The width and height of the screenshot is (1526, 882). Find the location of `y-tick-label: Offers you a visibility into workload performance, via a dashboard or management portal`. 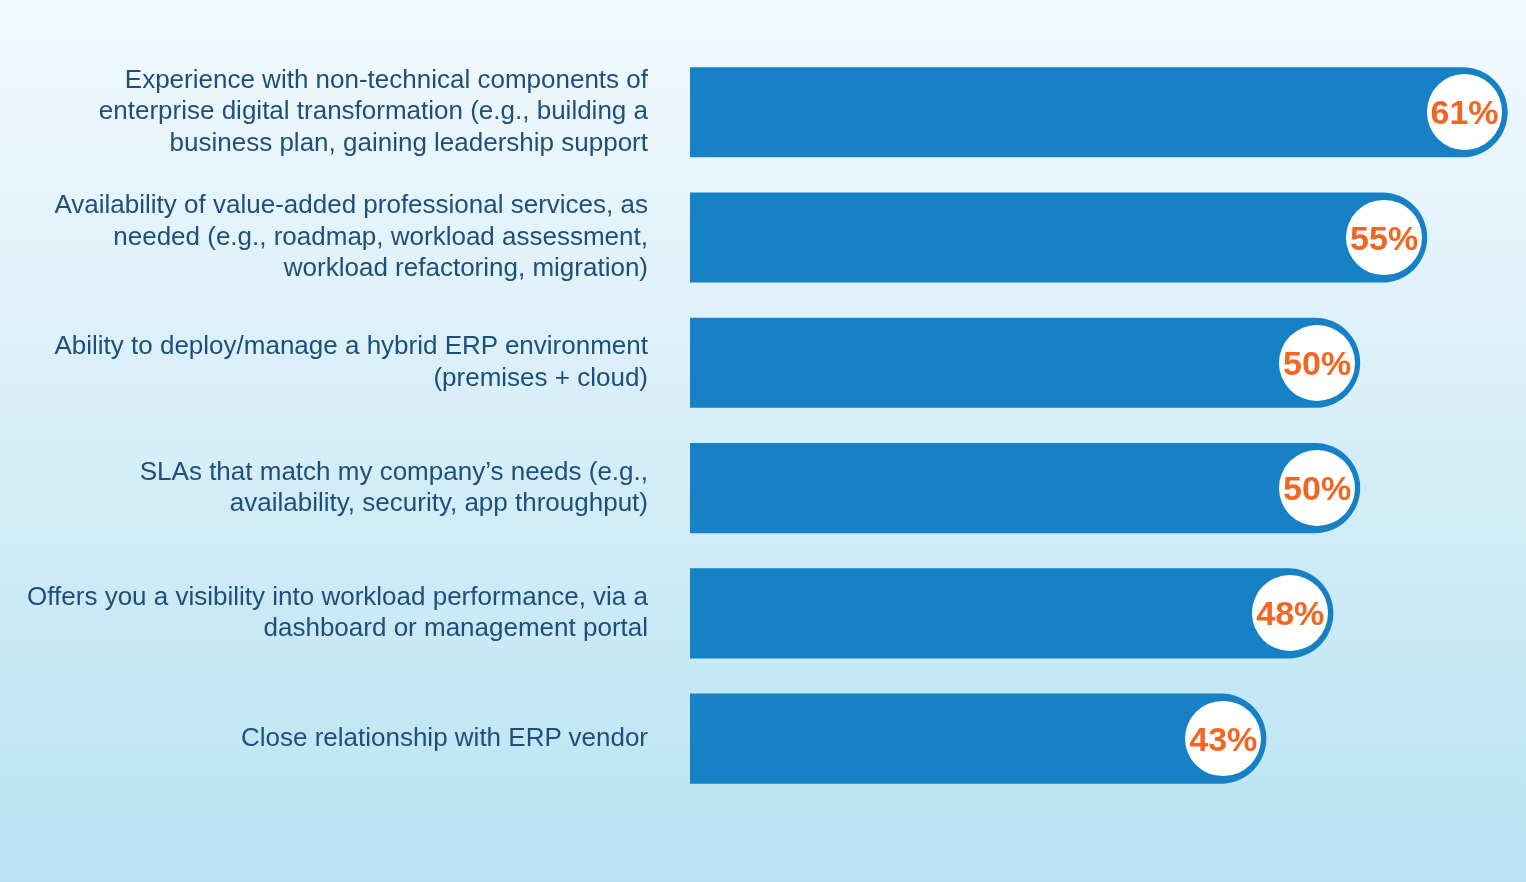

y-tick-label: Offers you a visibility into workload performance, via a dashboard or management portal is located at coordinates (338, 611).